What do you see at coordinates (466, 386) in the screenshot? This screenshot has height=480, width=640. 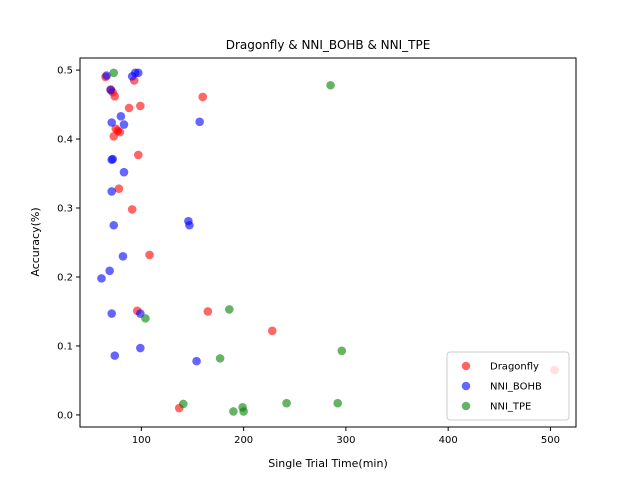 I see `legend-marker-nni-bohb` at bounding box center [466, 386].